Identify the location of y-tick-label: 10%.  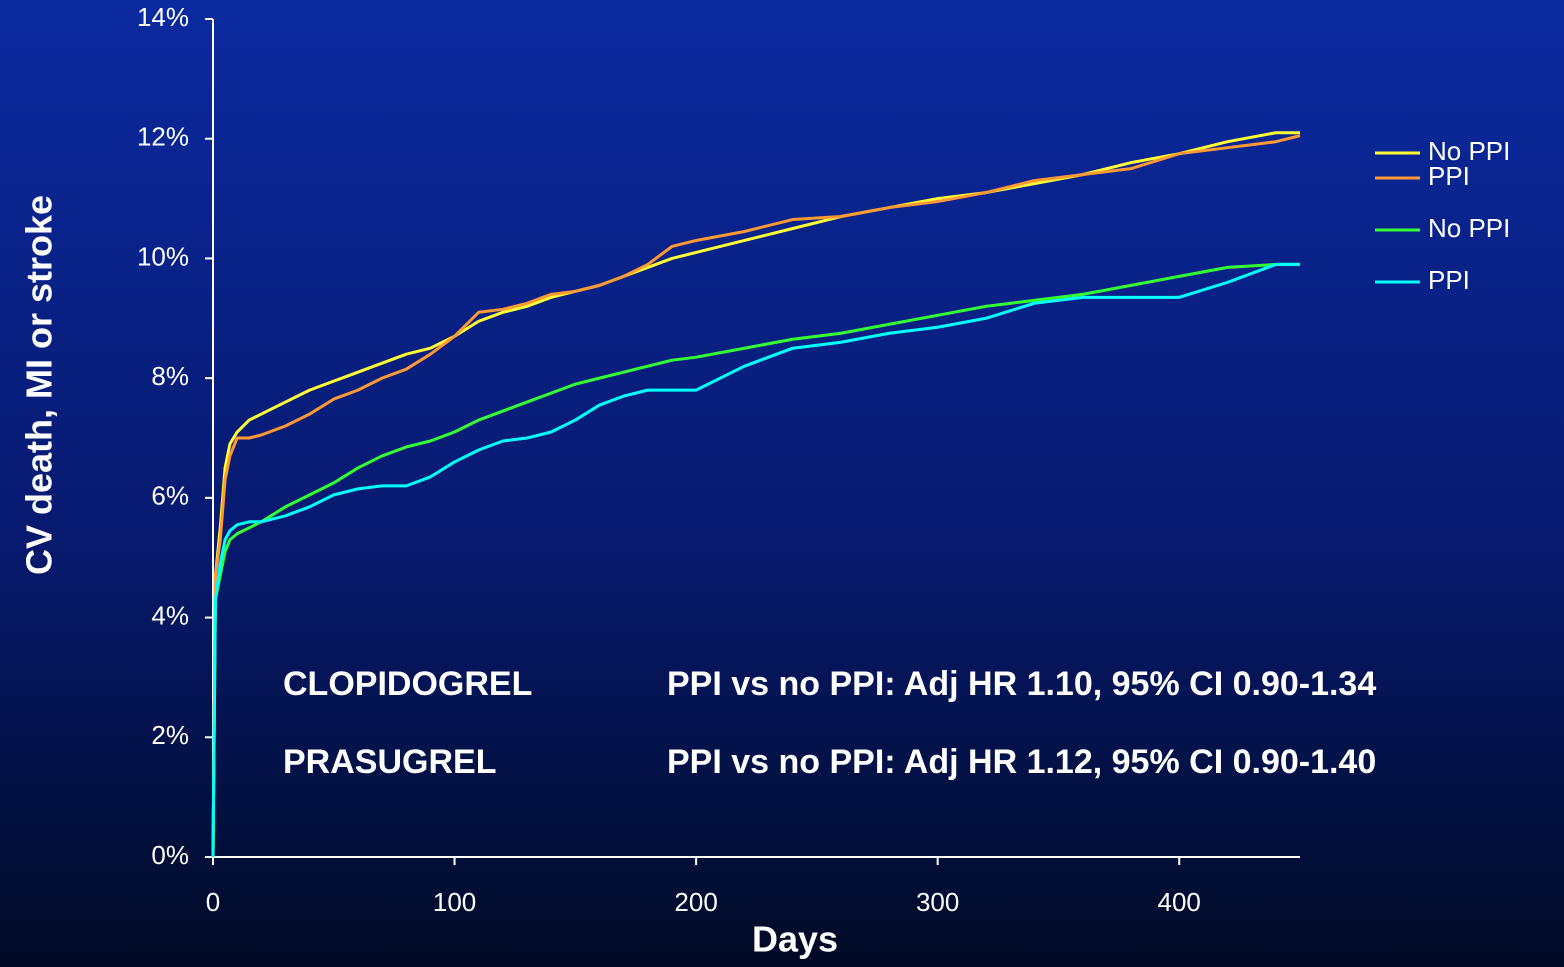
(163, 256).